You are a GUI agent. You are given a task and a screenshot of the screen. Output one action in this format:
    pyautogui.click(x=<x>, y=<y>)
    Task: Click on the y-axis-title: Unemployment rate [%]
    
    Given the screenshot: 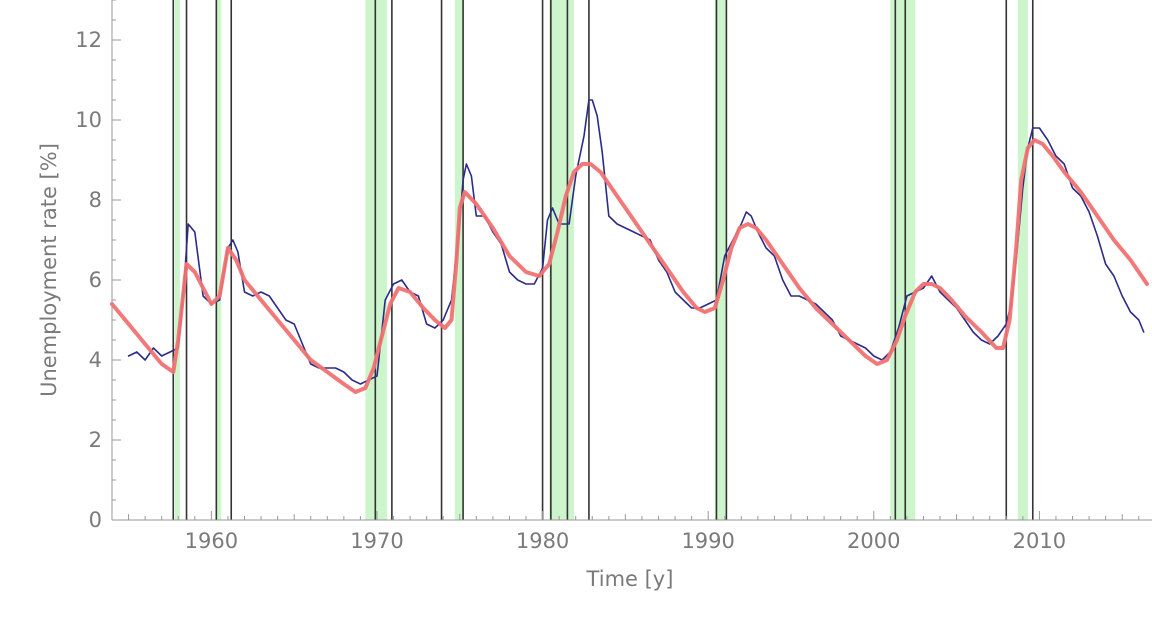 What is the action you would take?
    pyautogui.click(x=49, y=270)
    